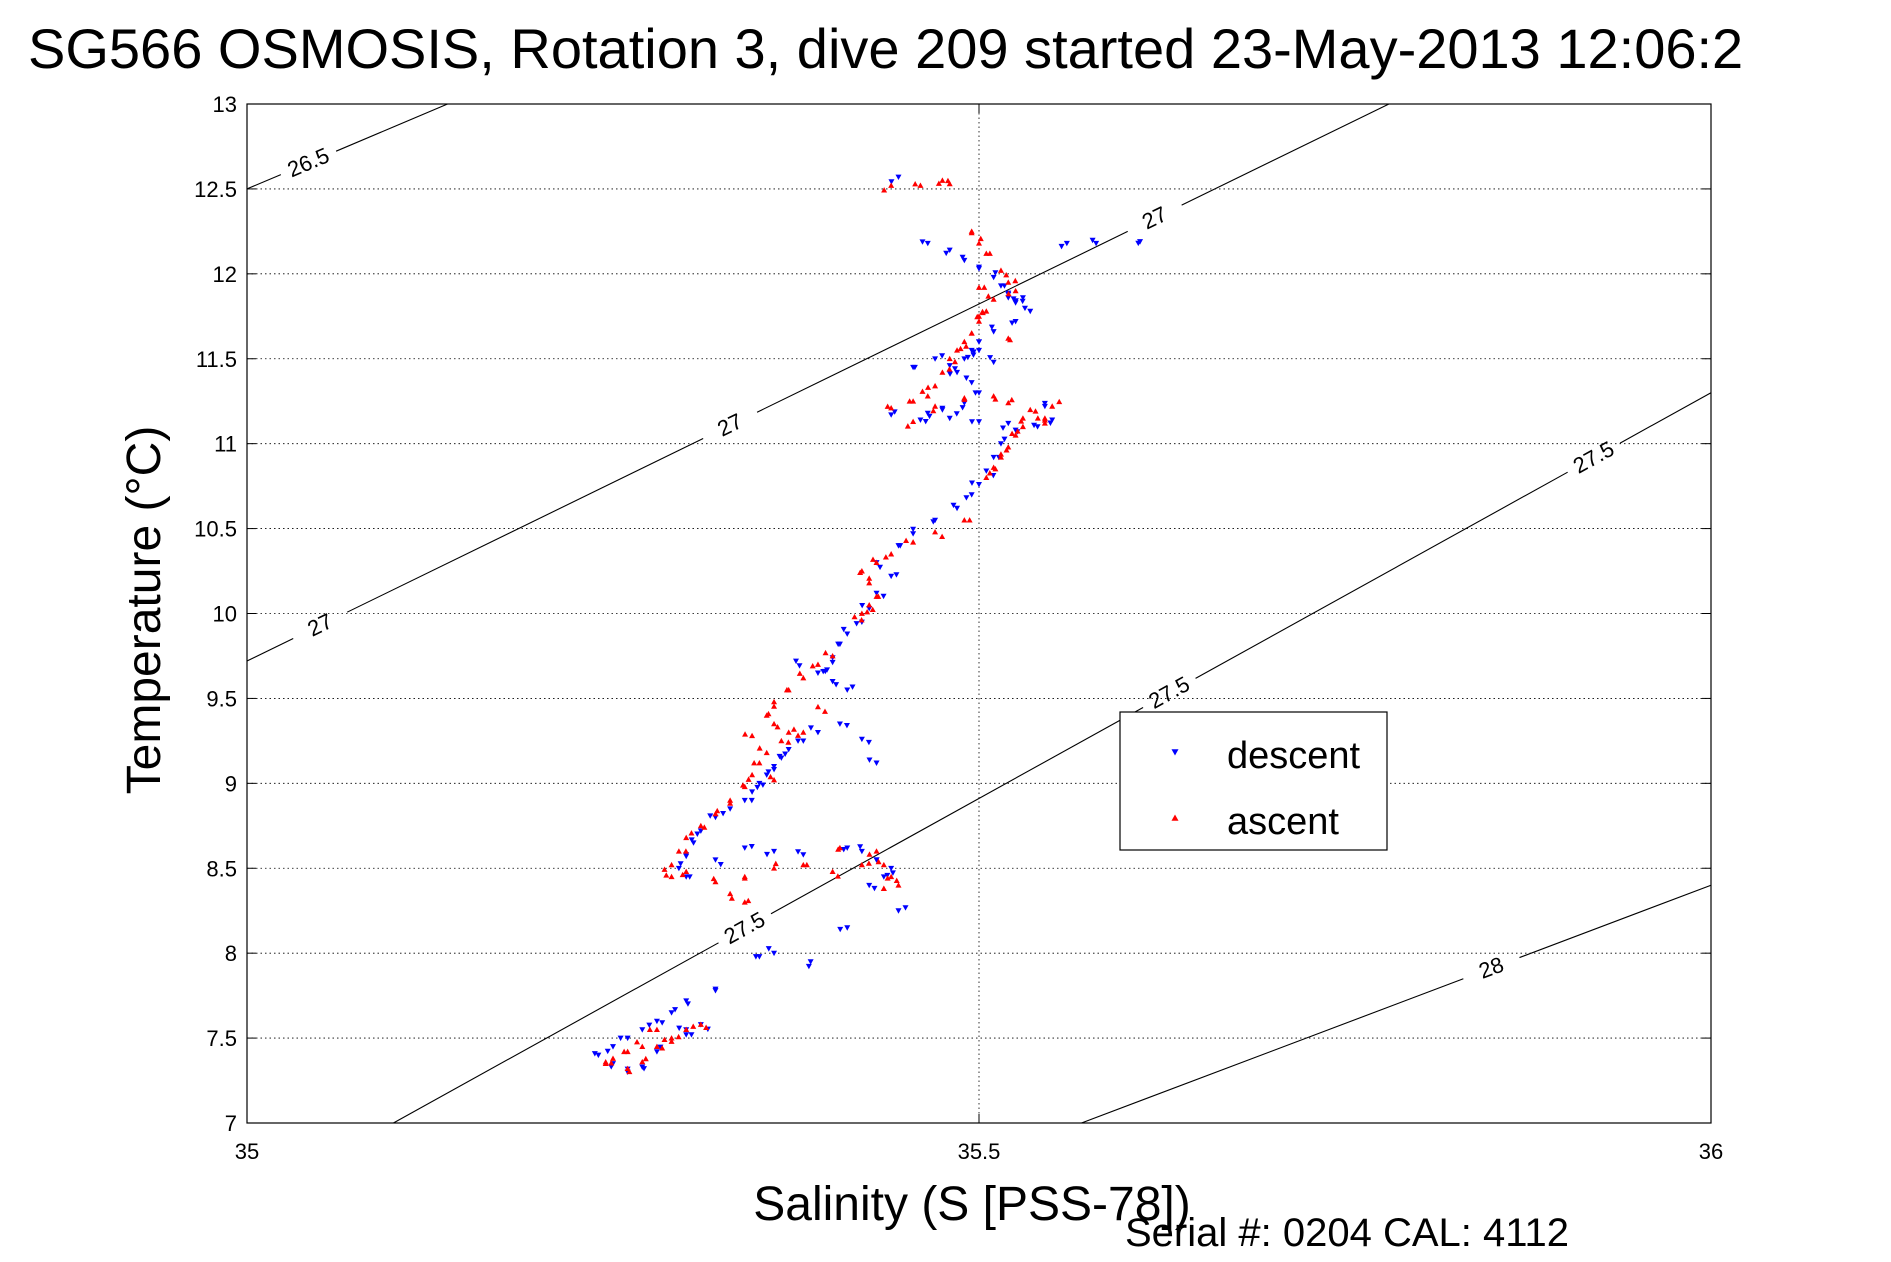 This screenshot has height=1262, width=1891. I want to click on y-tick-label: 12, so click(225, 274).